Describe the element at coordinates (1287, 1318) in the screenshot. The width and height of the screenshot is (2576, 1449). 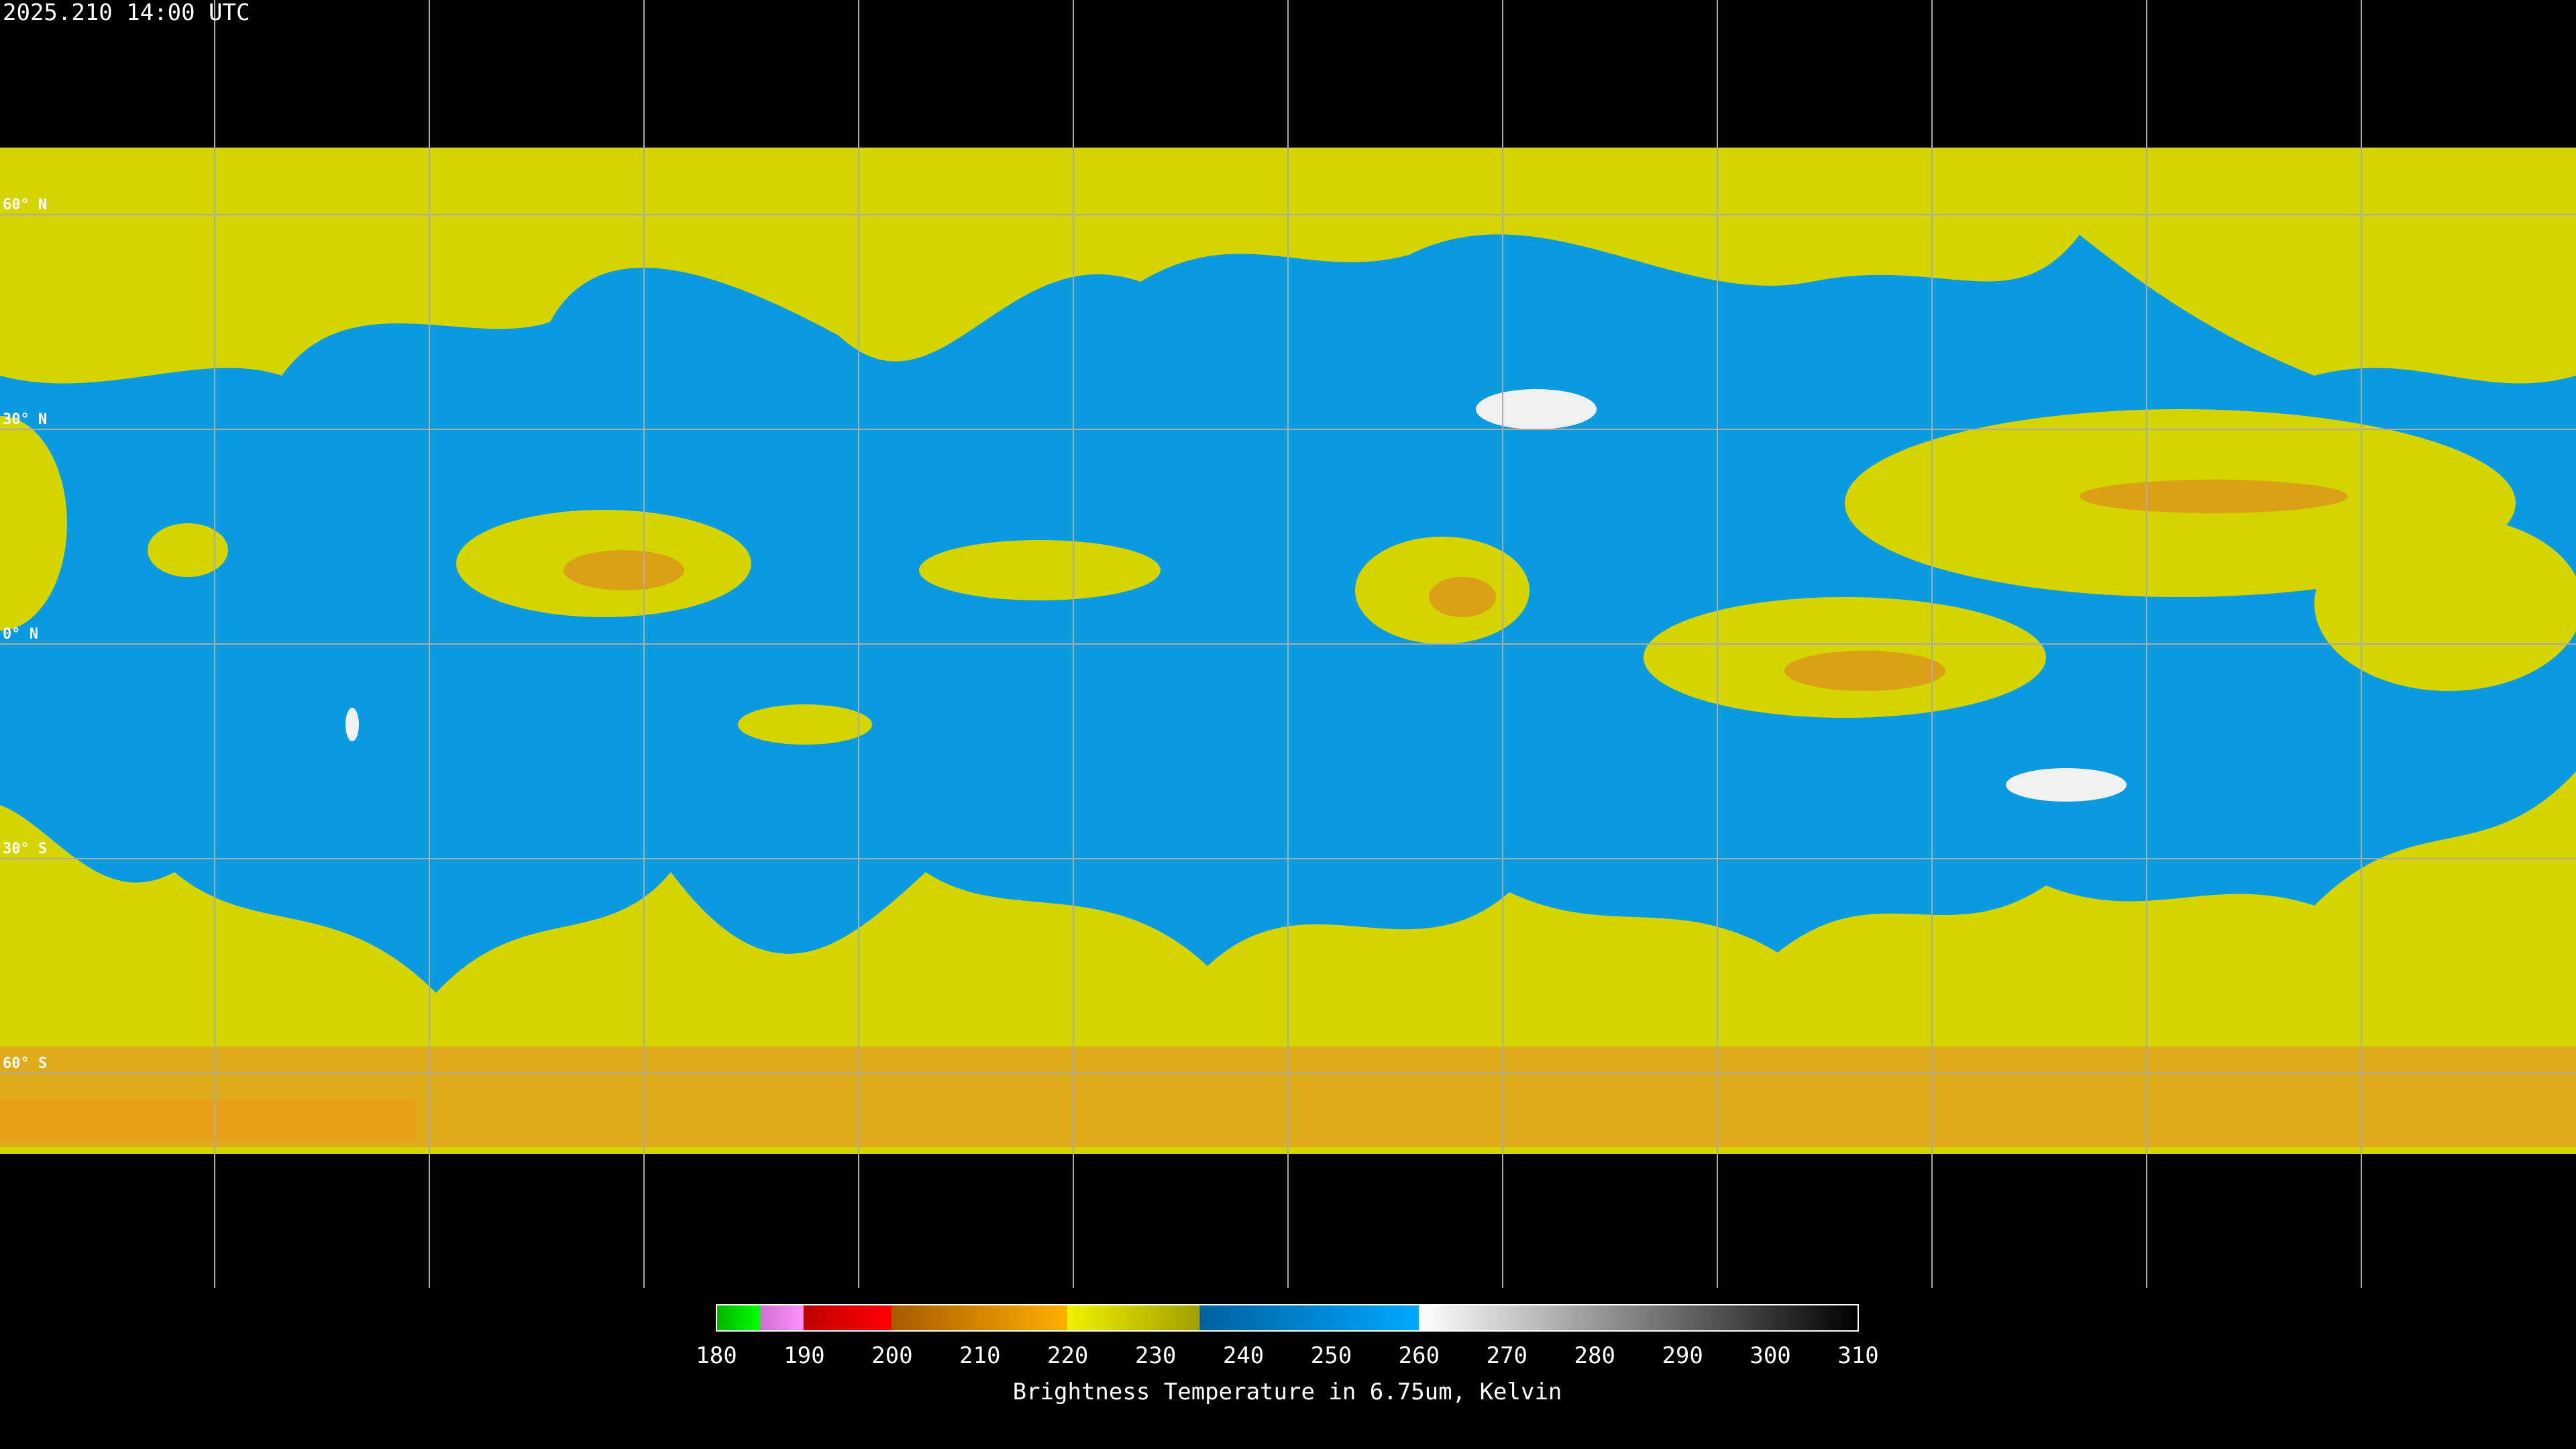
I see `colorbar` at that location.